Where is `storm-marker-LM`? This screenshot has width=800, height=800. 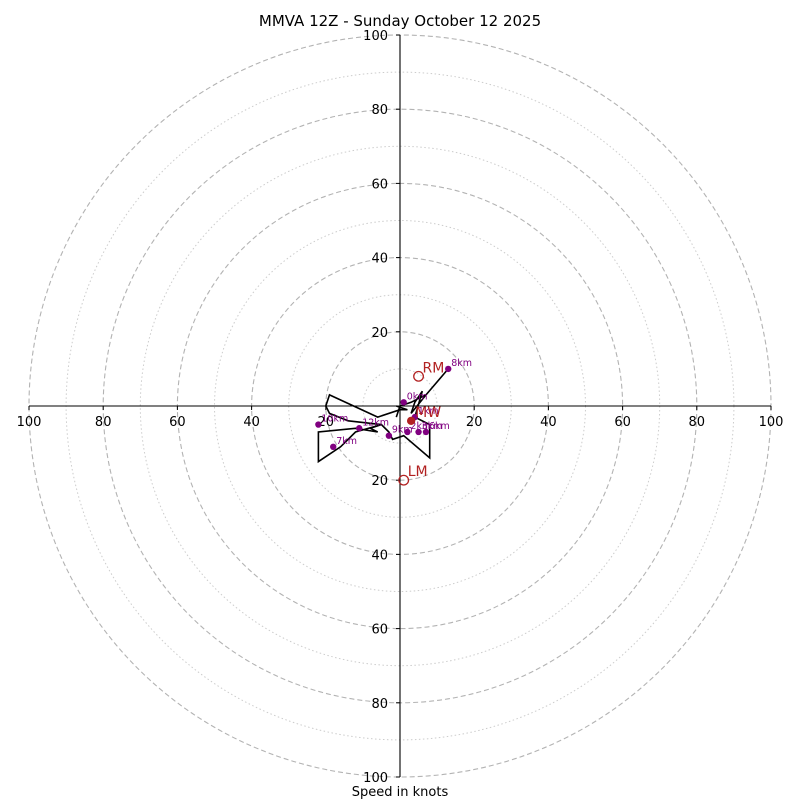
storm-marker-LM is located at coordinates (404, 480).